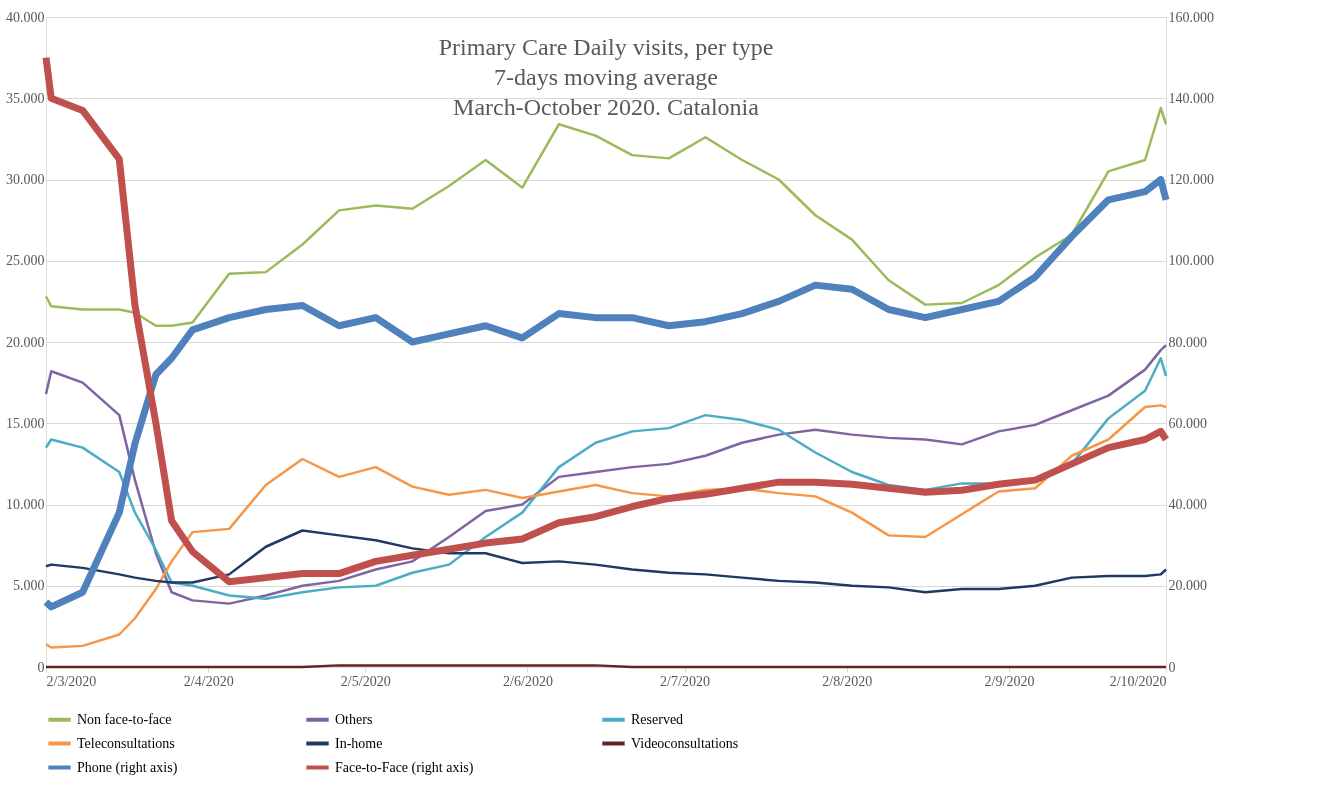 This screenshot has width=1338, height=787. What do you see at coordinates (359, 743) in the screenshot?
I see `legend-label: In-home` at bounding box center [359, 743].